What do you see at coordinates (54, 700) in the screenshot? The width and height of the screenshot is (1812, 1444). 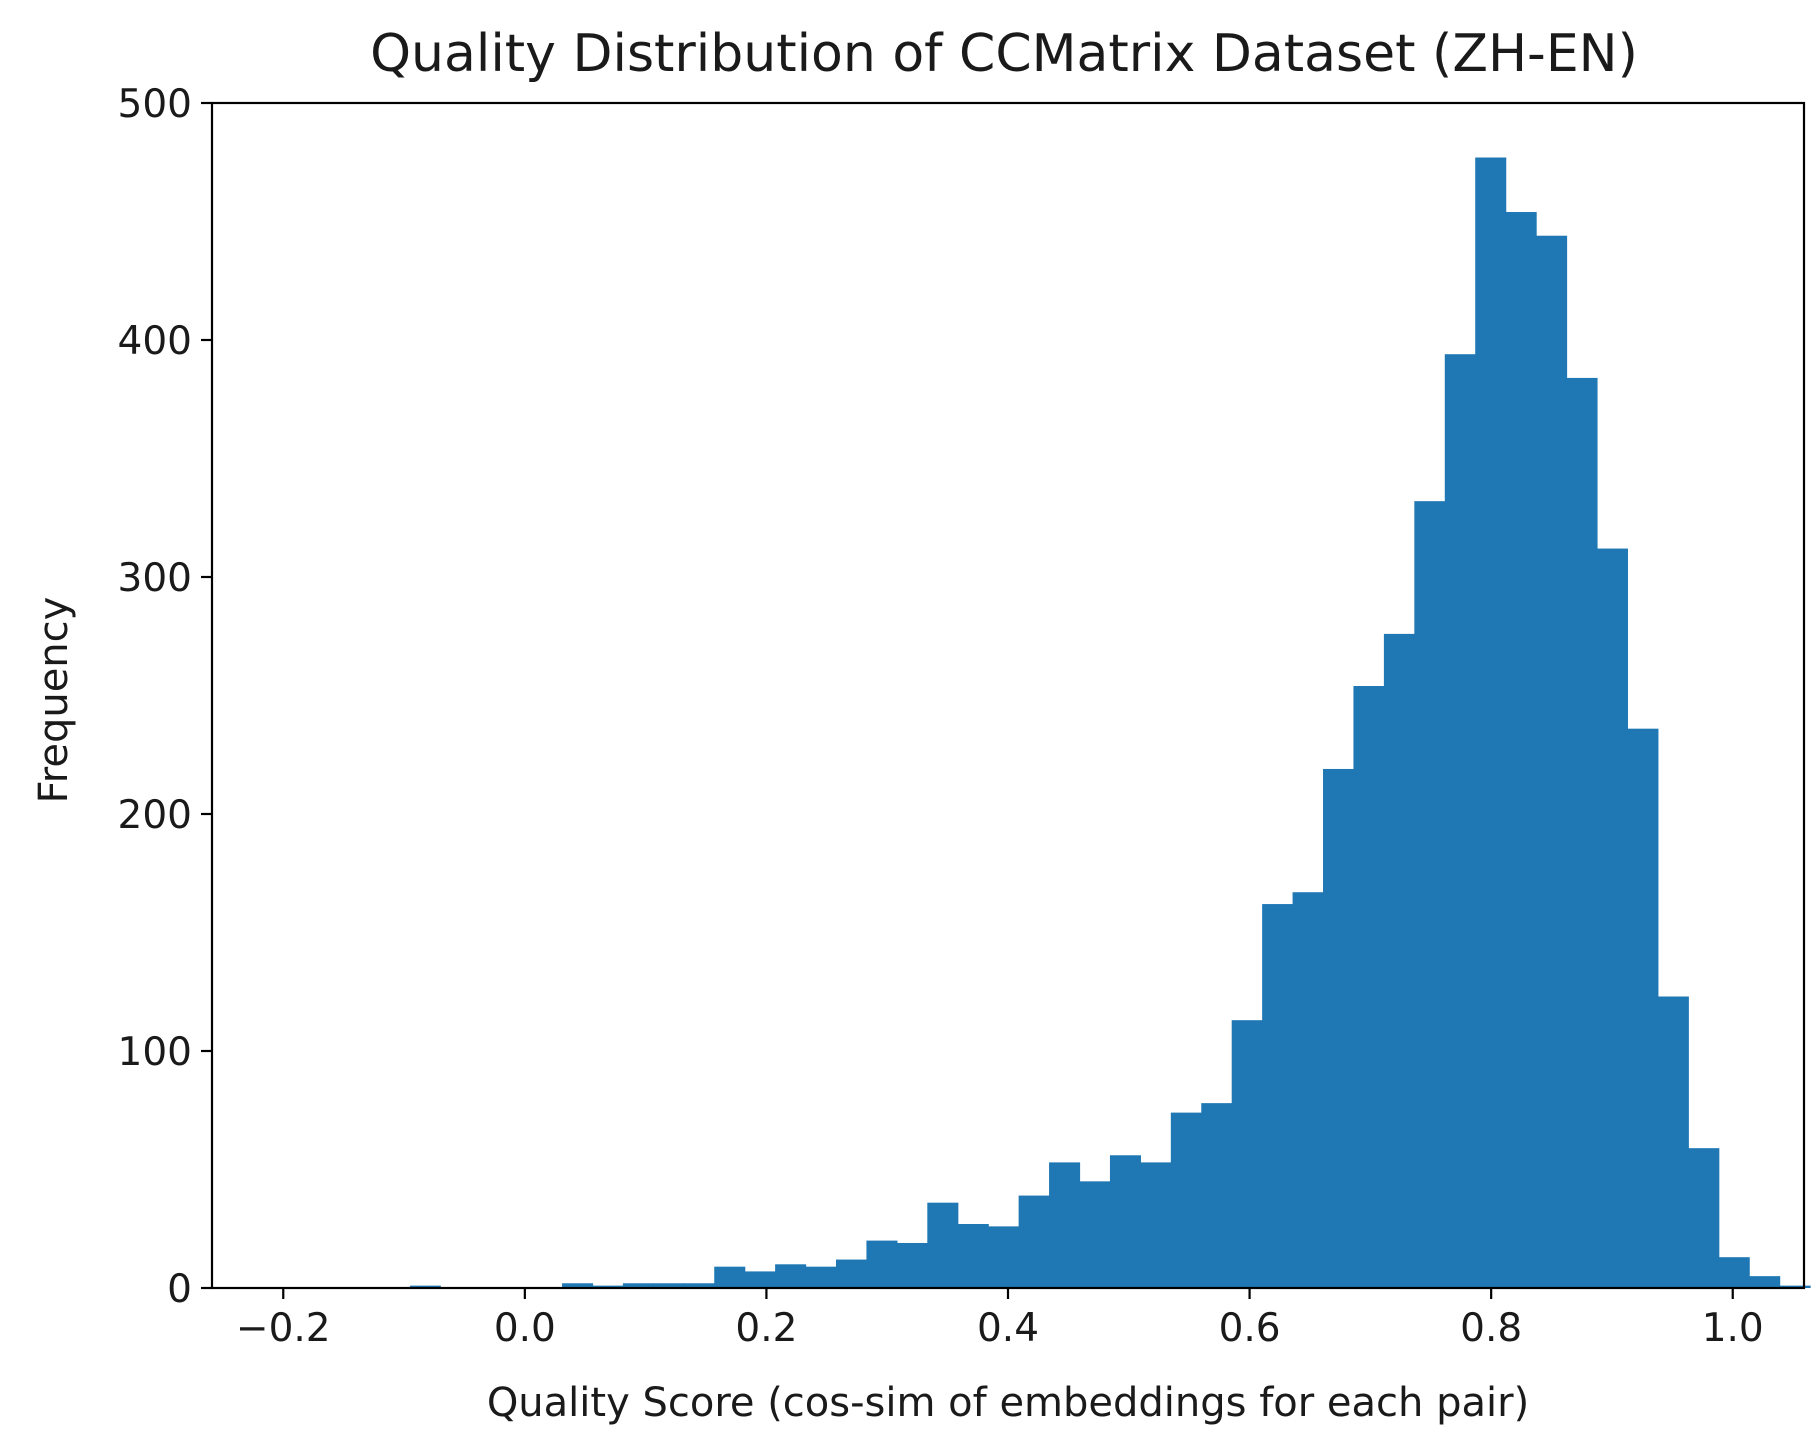 I see `y-axis-label: Frequency` at bounding box center [54, 700].